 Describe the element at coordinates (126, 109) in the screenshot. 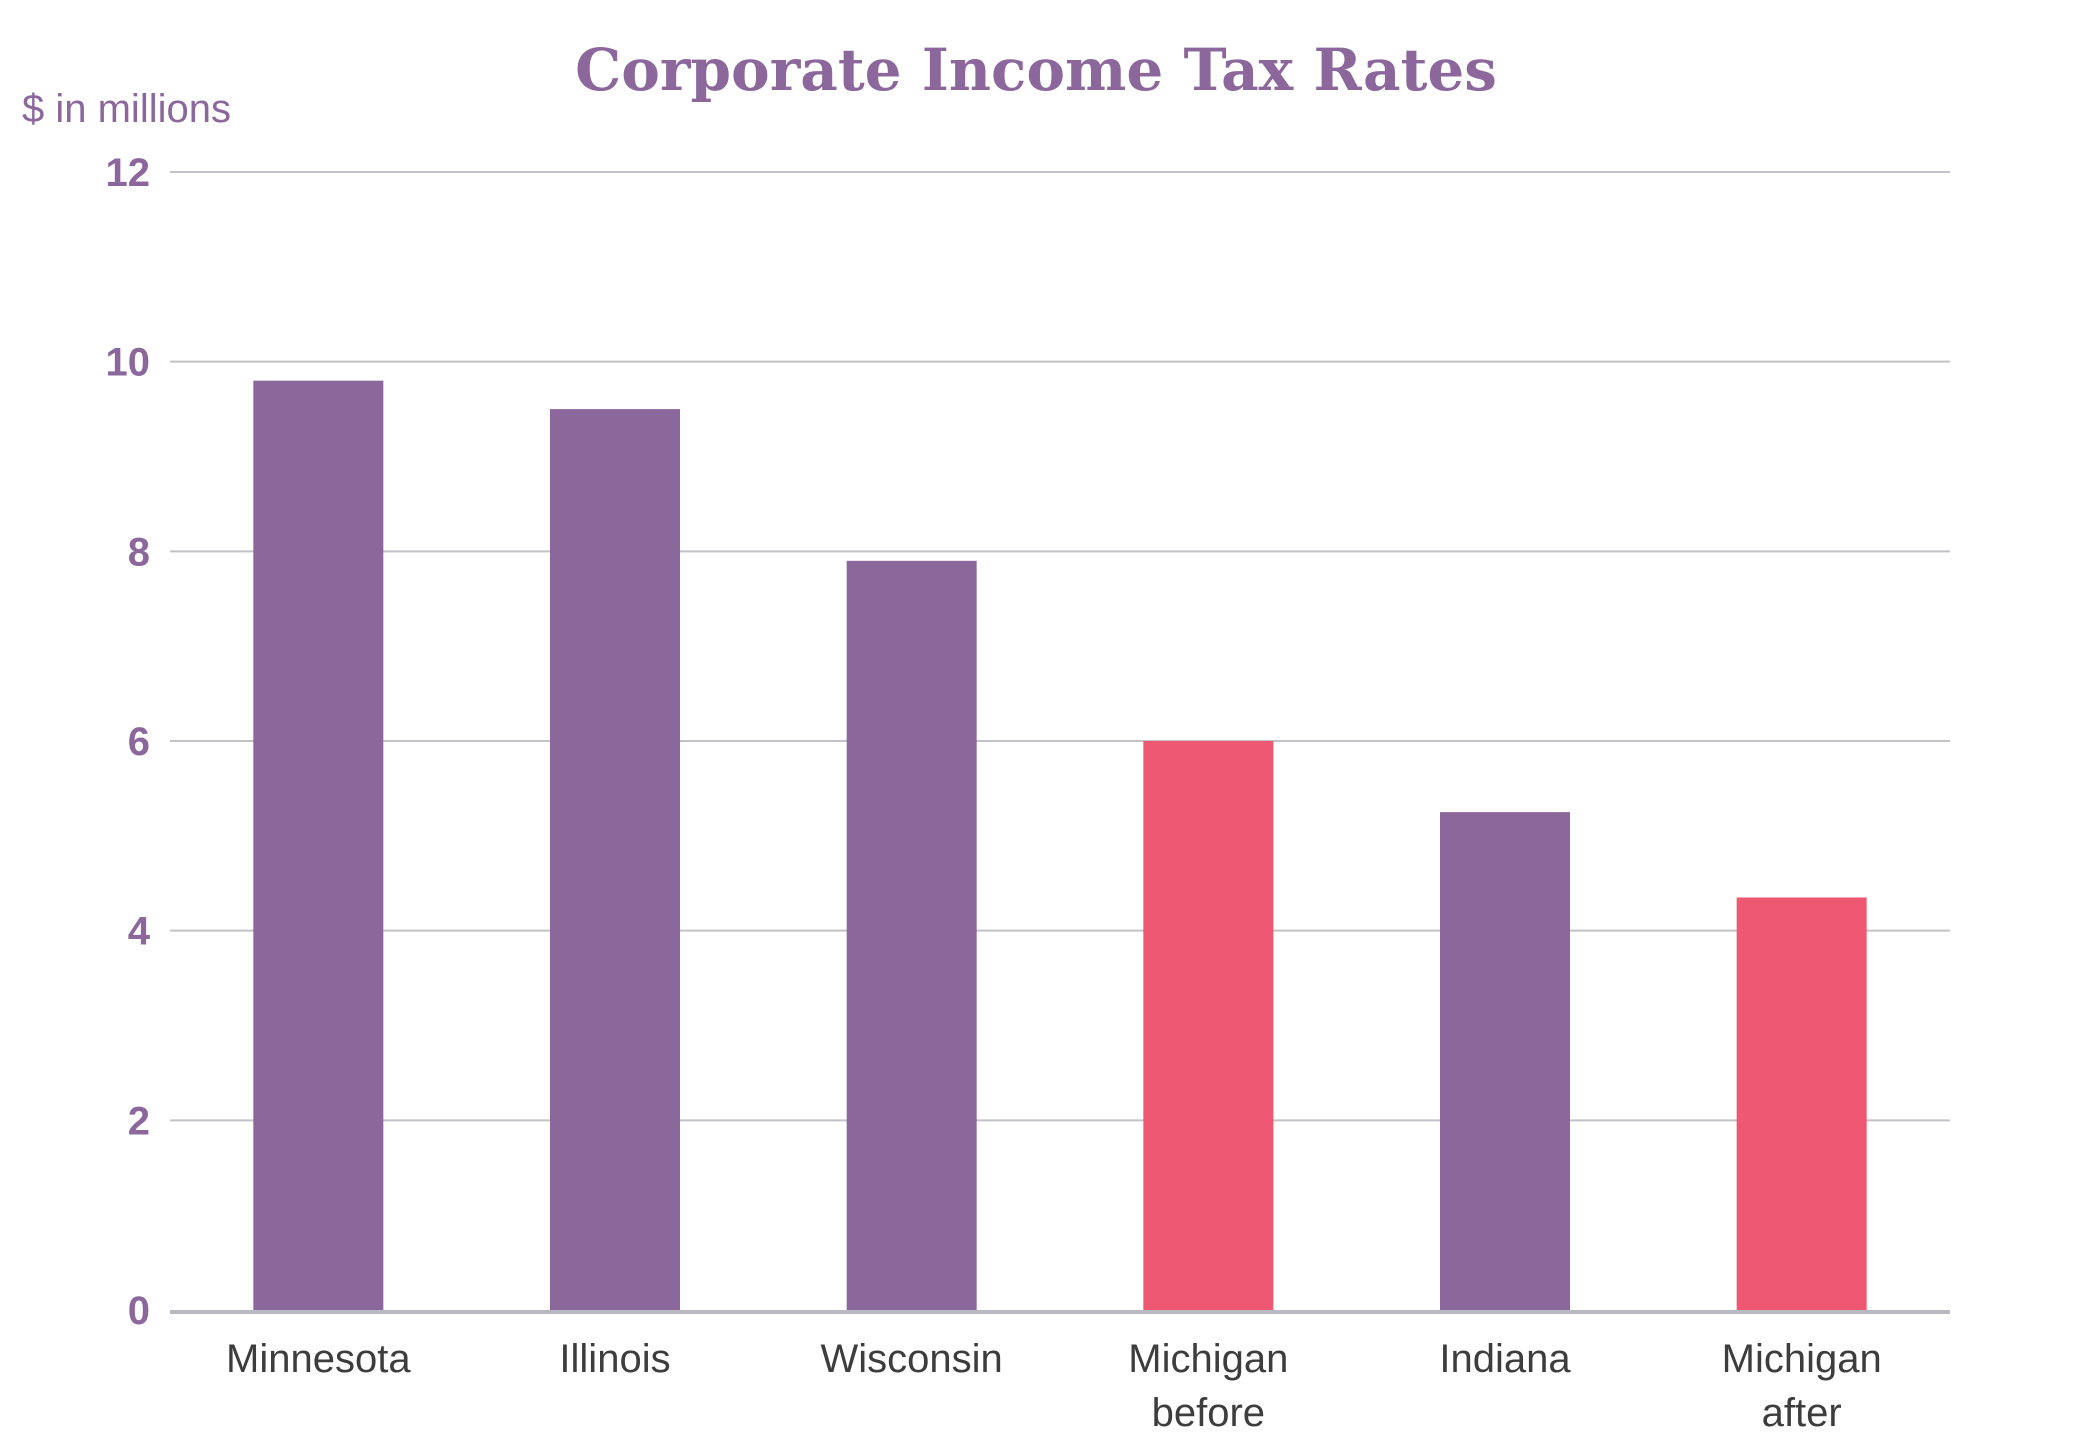

I see `y-axis-unit-label: $ in millions` at that location.